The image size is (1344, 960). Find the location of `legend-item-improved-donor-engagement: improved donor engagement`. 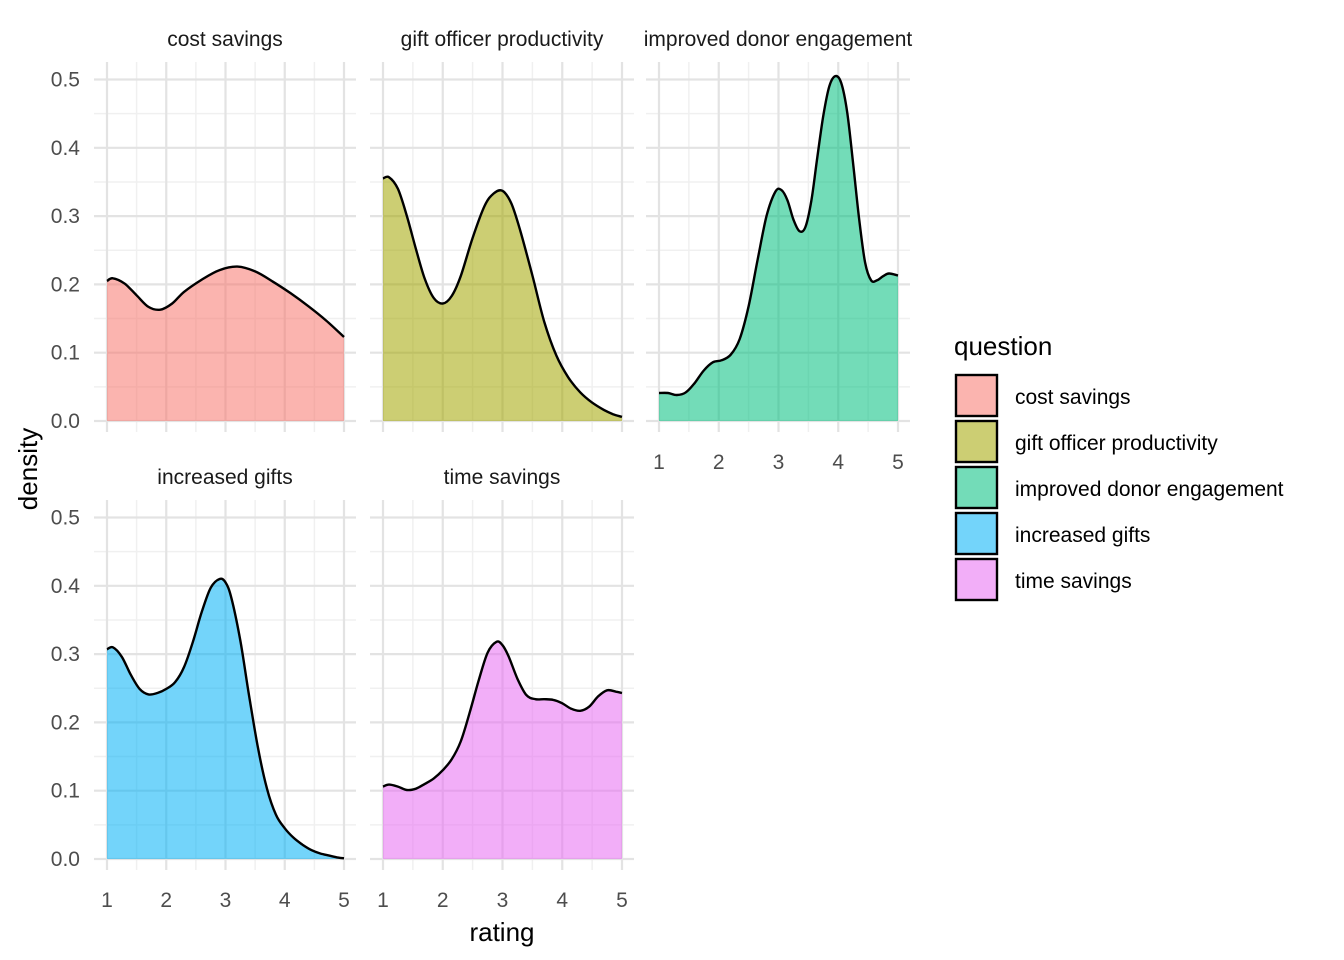

legend-item-improved-donor-engagement: improved donor engagement is located at coordinates (1119, 487).